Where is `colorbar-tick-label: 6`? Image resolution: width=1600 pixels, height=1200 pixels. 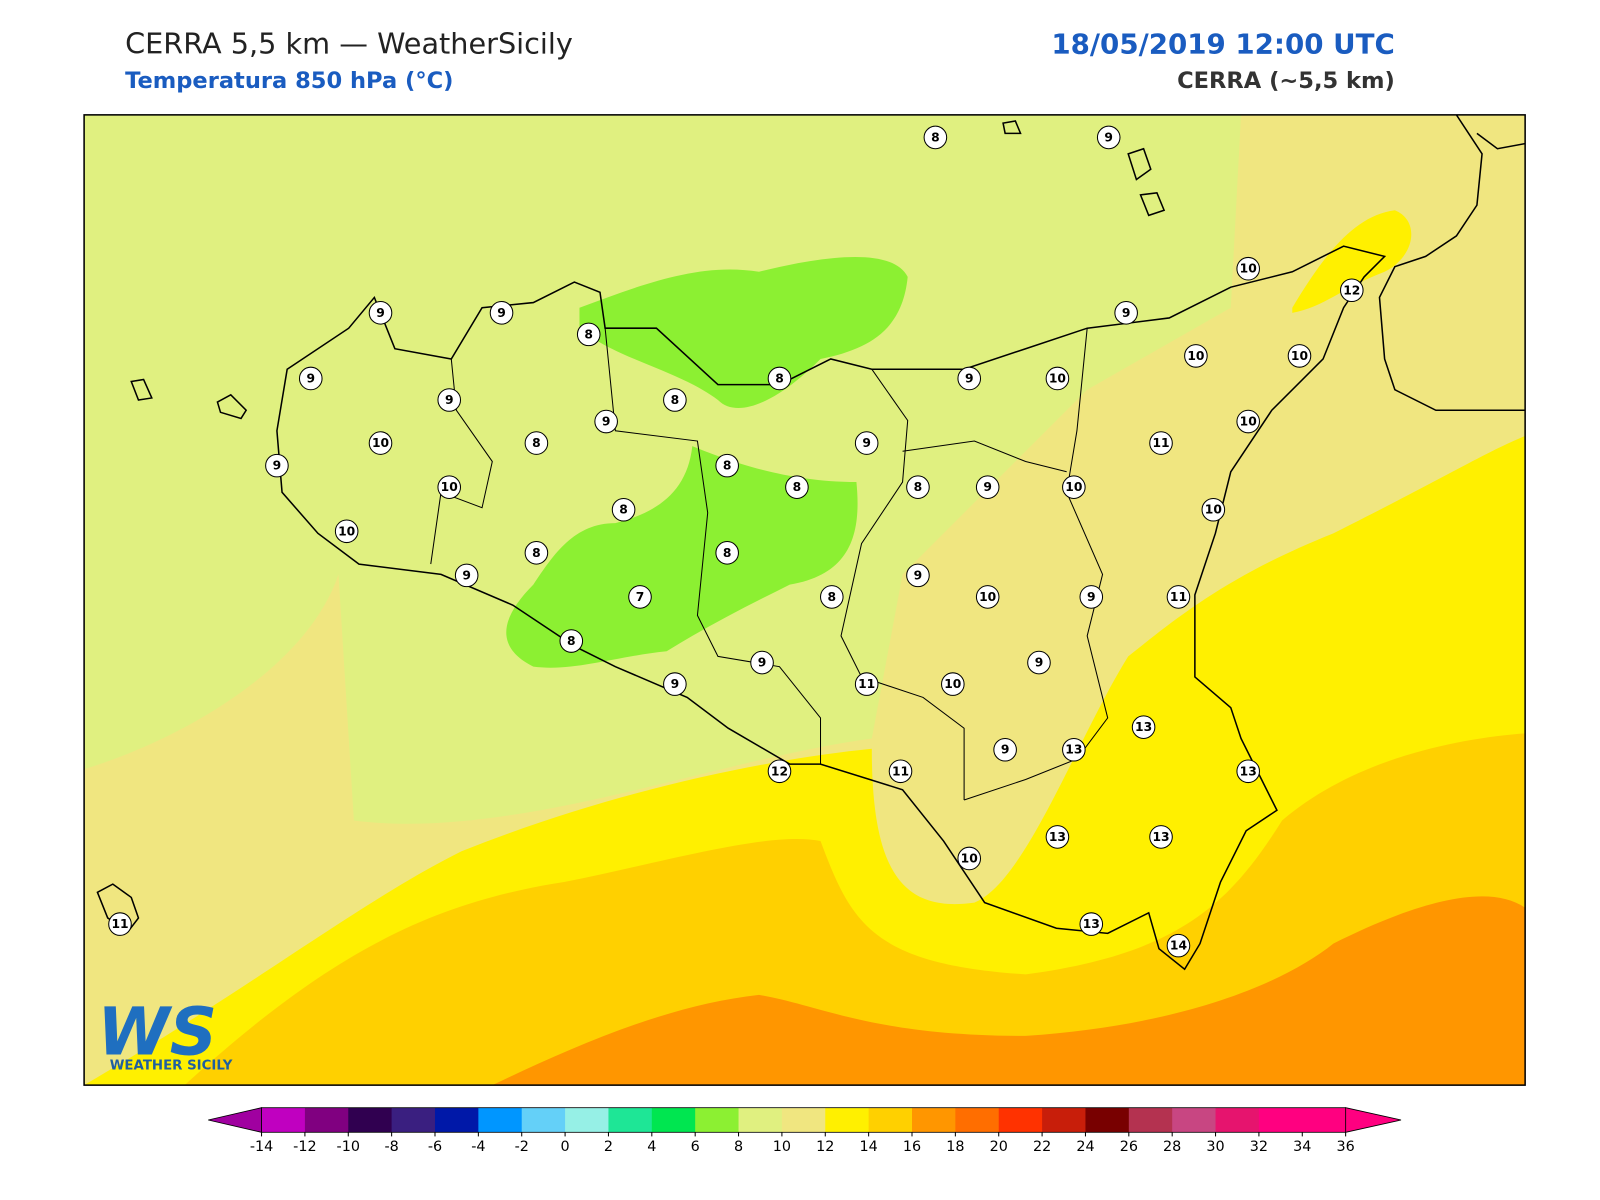 colorbar-tick-label: 6 is located at coordinates (695, 1147).